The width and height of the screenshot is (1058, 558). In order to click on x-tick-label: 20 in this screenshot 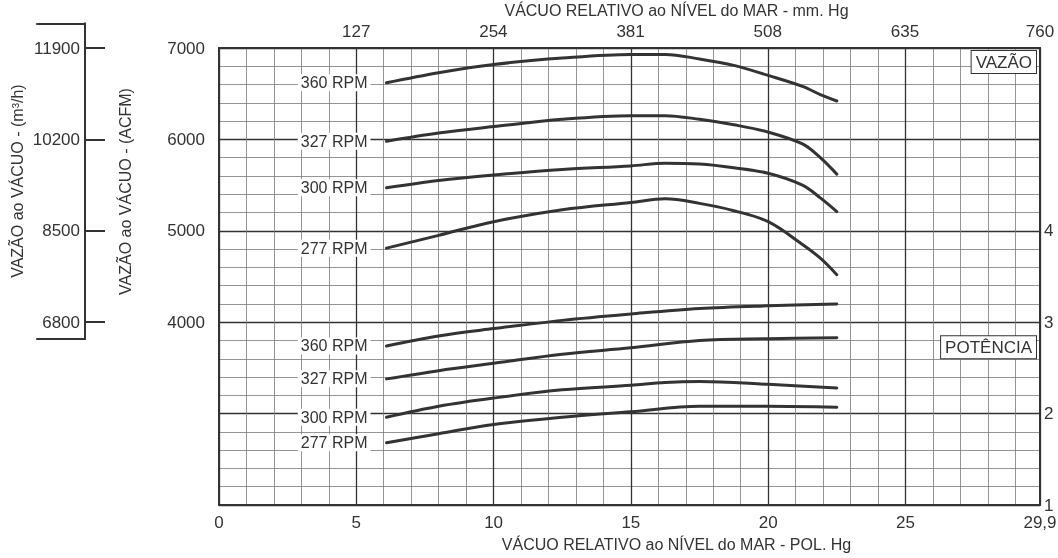, I will do `click(768, 522)`.